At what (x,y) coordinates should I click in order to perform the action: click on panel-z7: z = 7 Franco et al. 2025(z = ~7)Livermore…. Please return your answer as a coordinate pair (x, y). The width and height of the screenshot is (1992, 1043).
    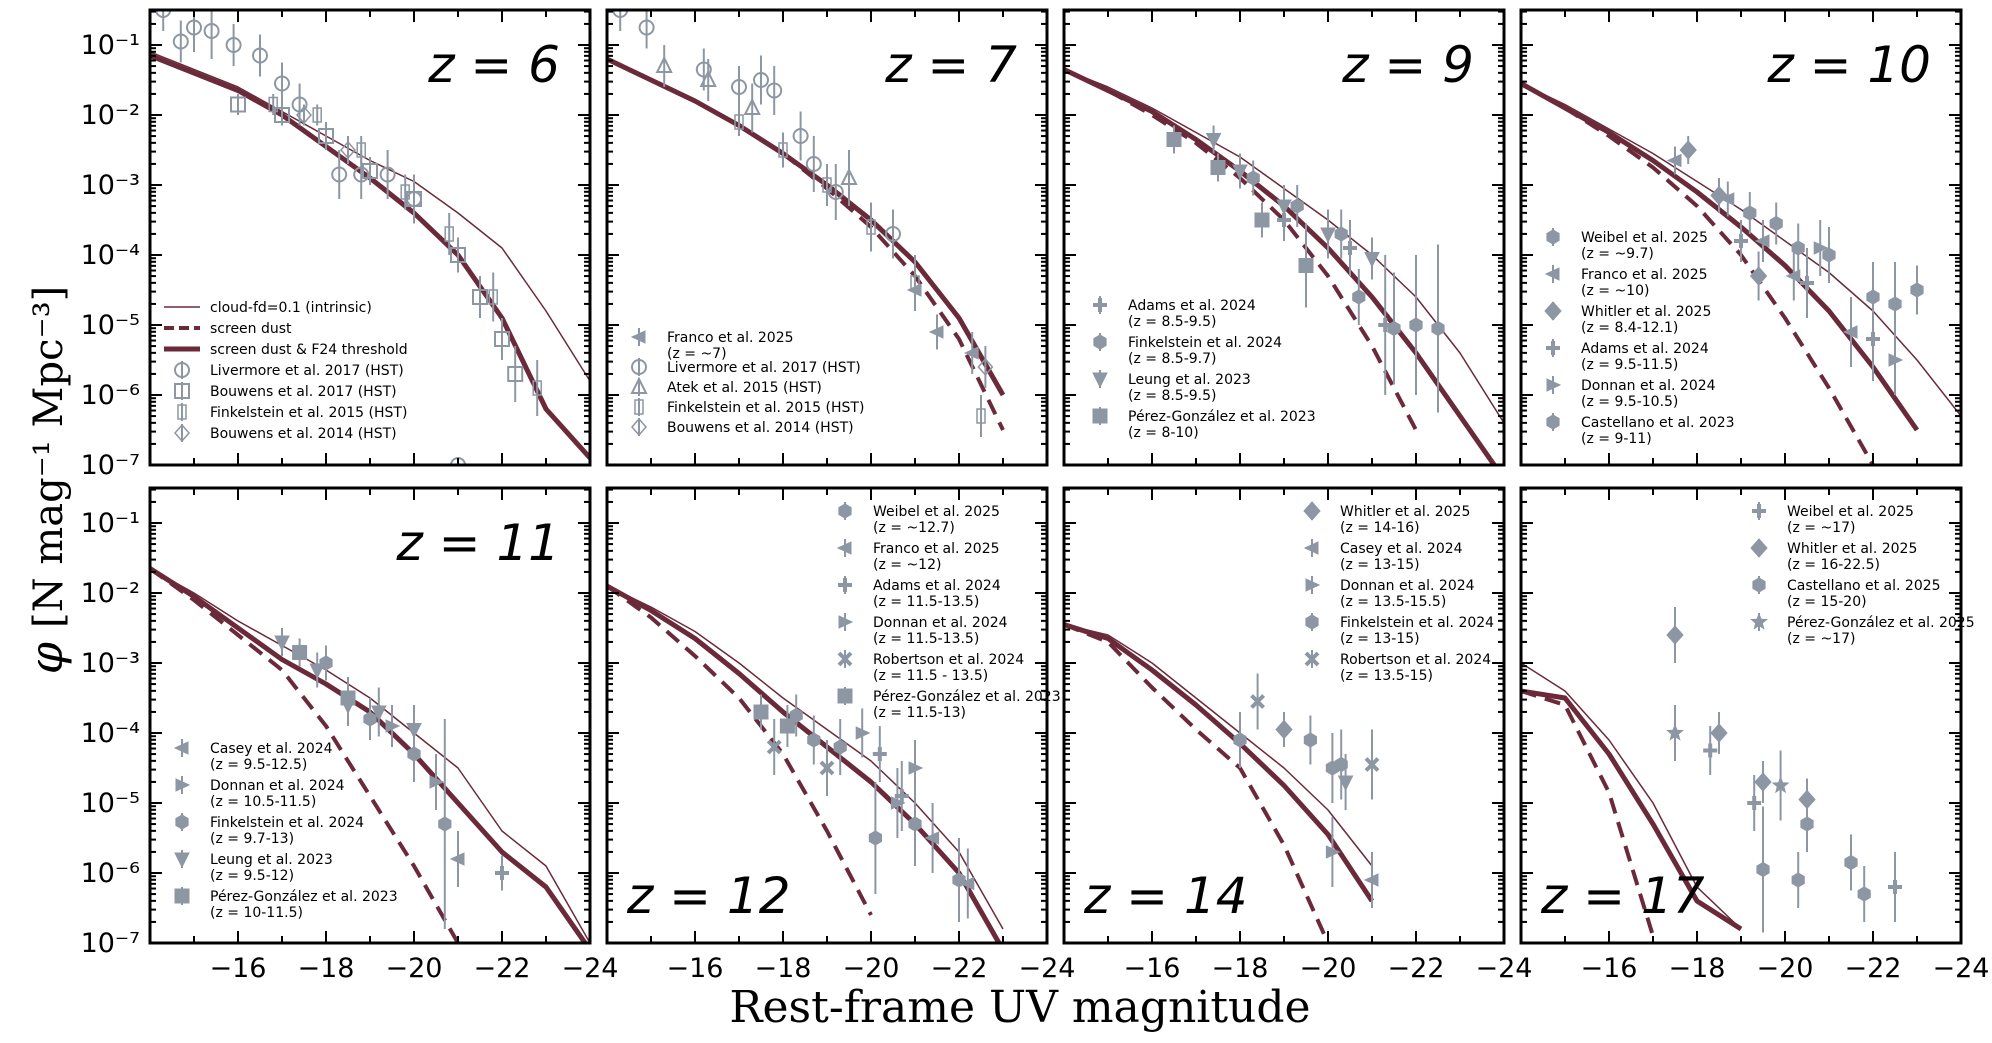
    Looking at the image, I should click on (827, 237).